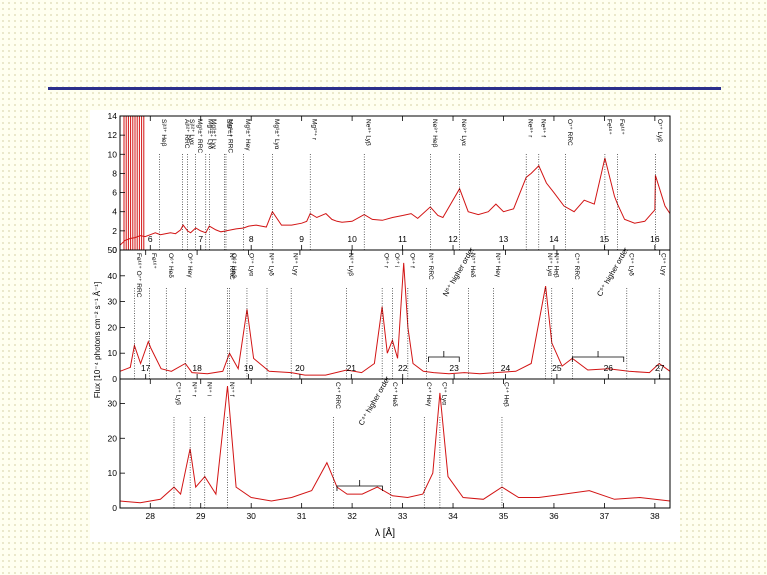 The width and height of the screenshot is (767, 575). I want to click on line-label: O⁶⁺ Heδ, so click(170, 265).